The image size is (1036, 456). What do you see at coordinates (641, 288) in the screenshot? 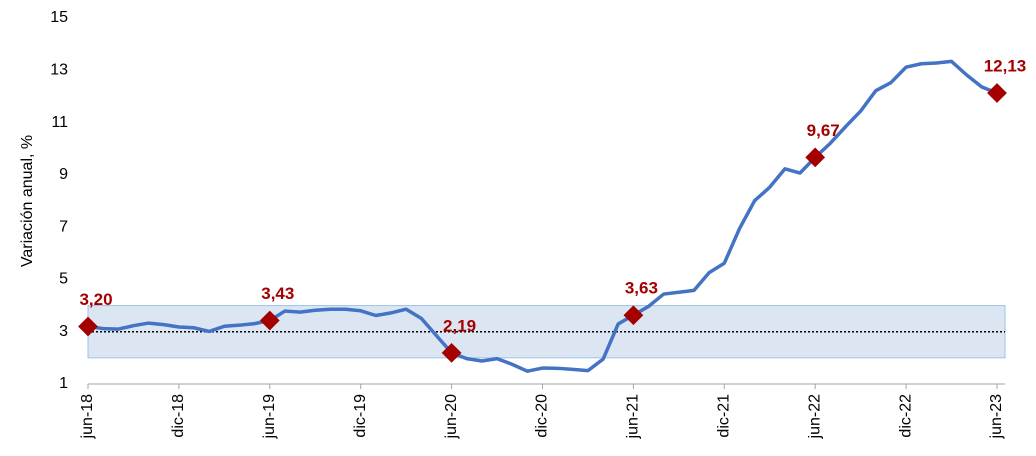
I see `value-label: 3,63` at bounding box center [641, 288].